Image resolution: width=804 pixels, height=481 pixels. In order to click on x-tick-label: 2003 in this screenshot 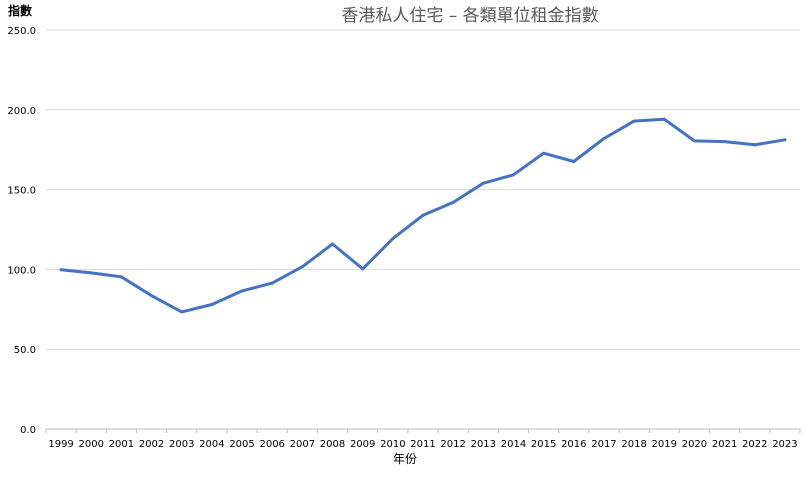, I will do `click(181, 444)`.